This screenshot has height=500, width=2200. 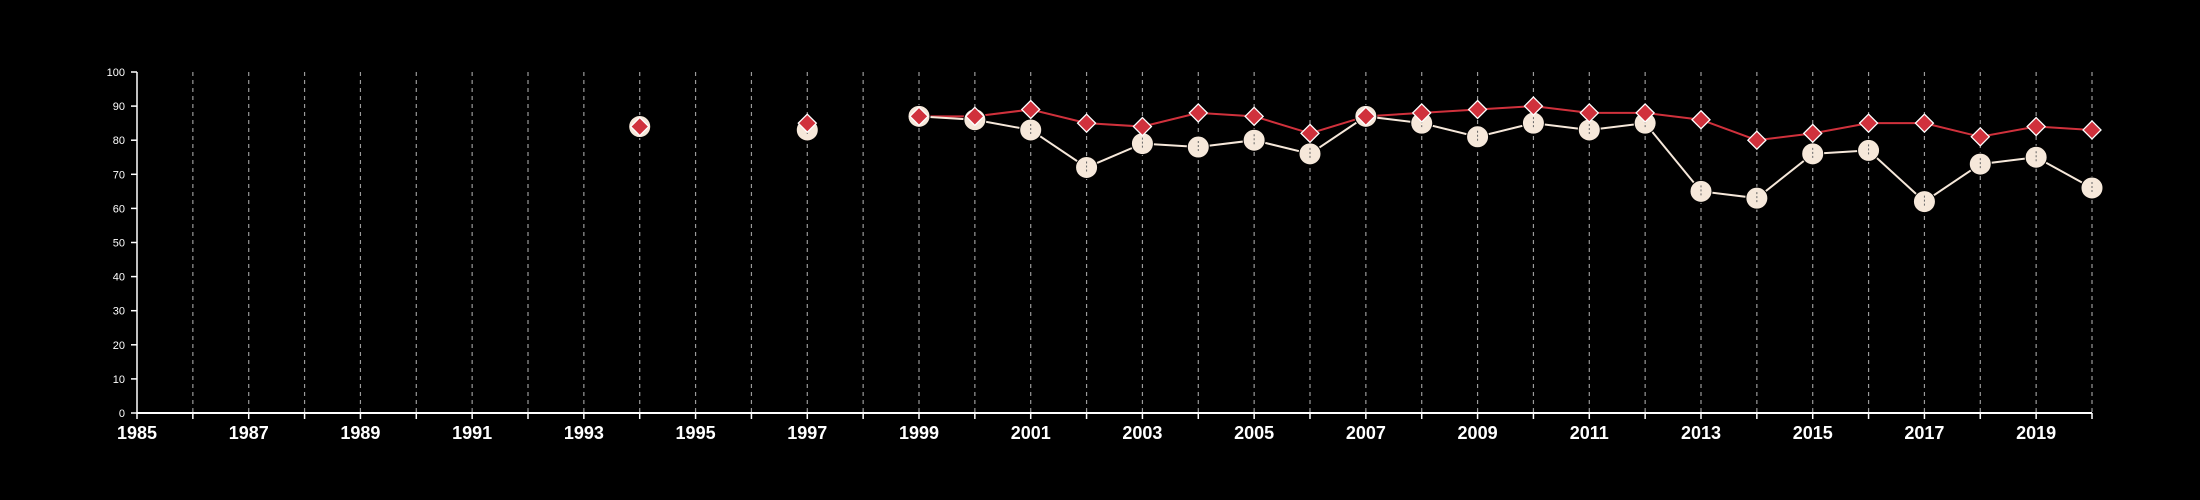 I want to click on x-tick-label: 1995, so click(x=696, y=433).